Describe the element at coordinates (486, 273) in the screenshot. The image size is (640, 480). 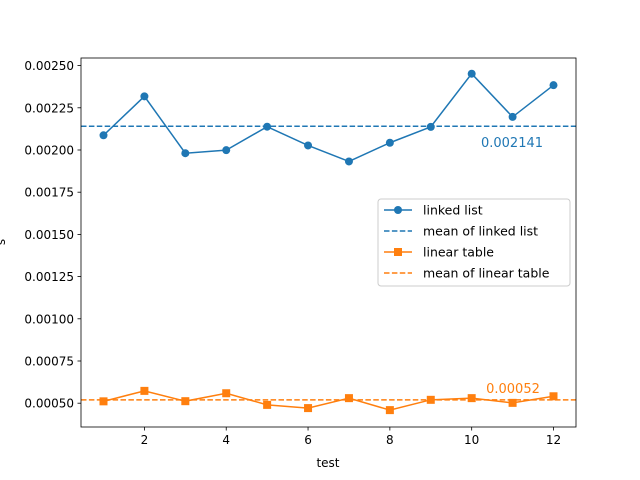
I see `legend-label: mean of linear table` at that location.